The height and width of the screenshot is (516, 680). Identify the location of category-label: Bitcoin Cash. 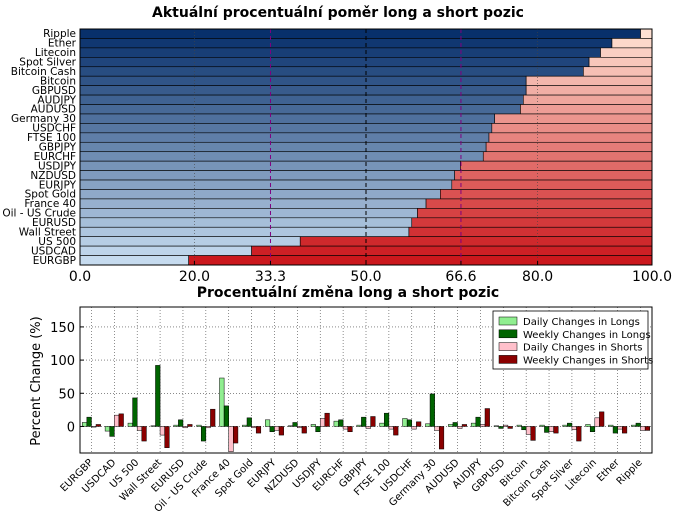
(43, 72).